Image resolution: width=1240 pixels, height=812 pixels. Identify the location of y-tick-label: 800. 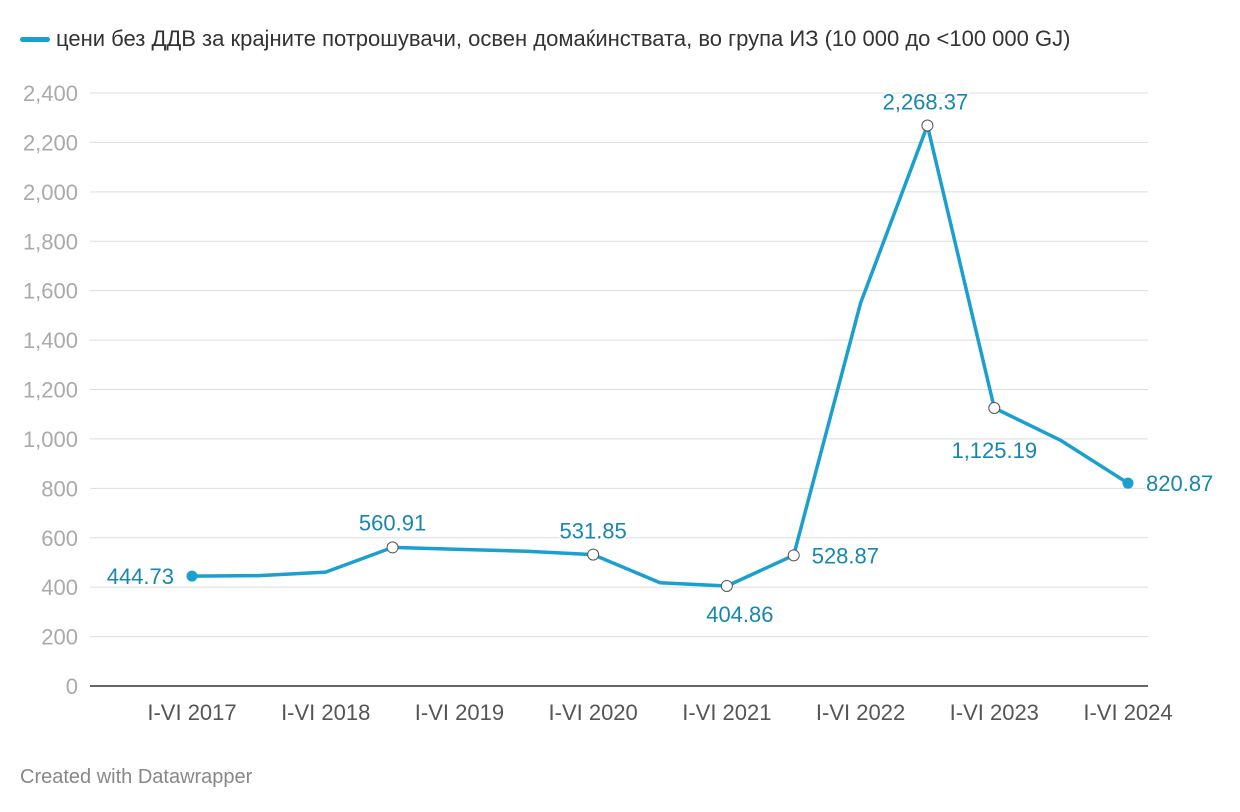
(59, 488).